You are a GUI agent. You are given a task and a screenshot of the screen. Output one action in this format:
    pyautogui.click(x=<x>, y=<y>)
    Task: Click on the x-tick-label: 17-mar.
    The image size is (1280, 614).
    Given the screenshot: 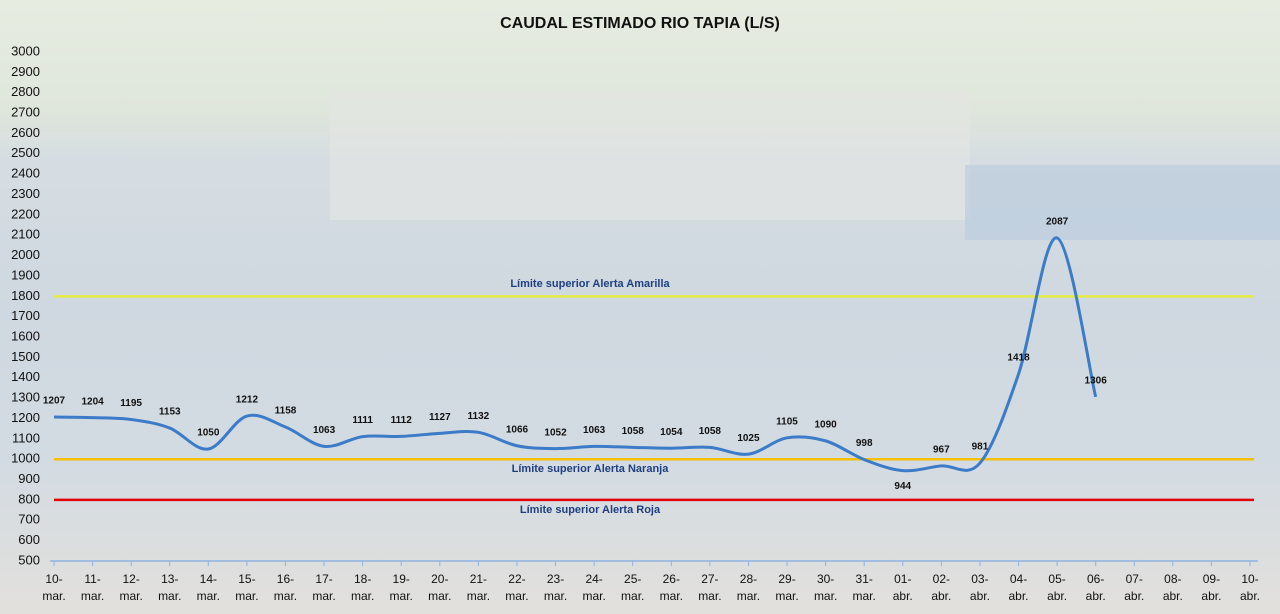 What is the action you would take?
    pyautogui.click(x=324, y=587)
    